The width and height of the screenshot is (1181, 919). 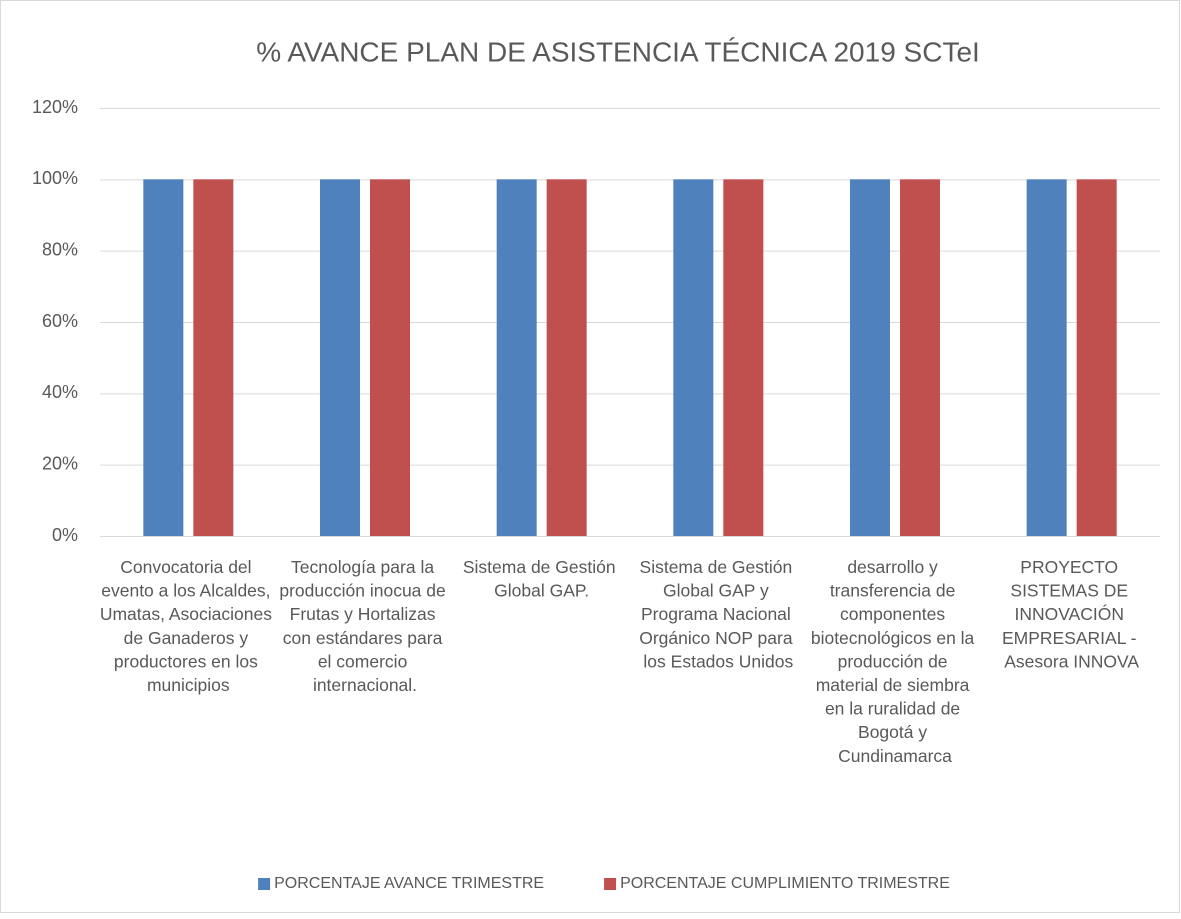 What do you see at coordinates (60, 321) in the screenshot?
I see `y-tick-label: 60%` at bounding box center [60, 321].